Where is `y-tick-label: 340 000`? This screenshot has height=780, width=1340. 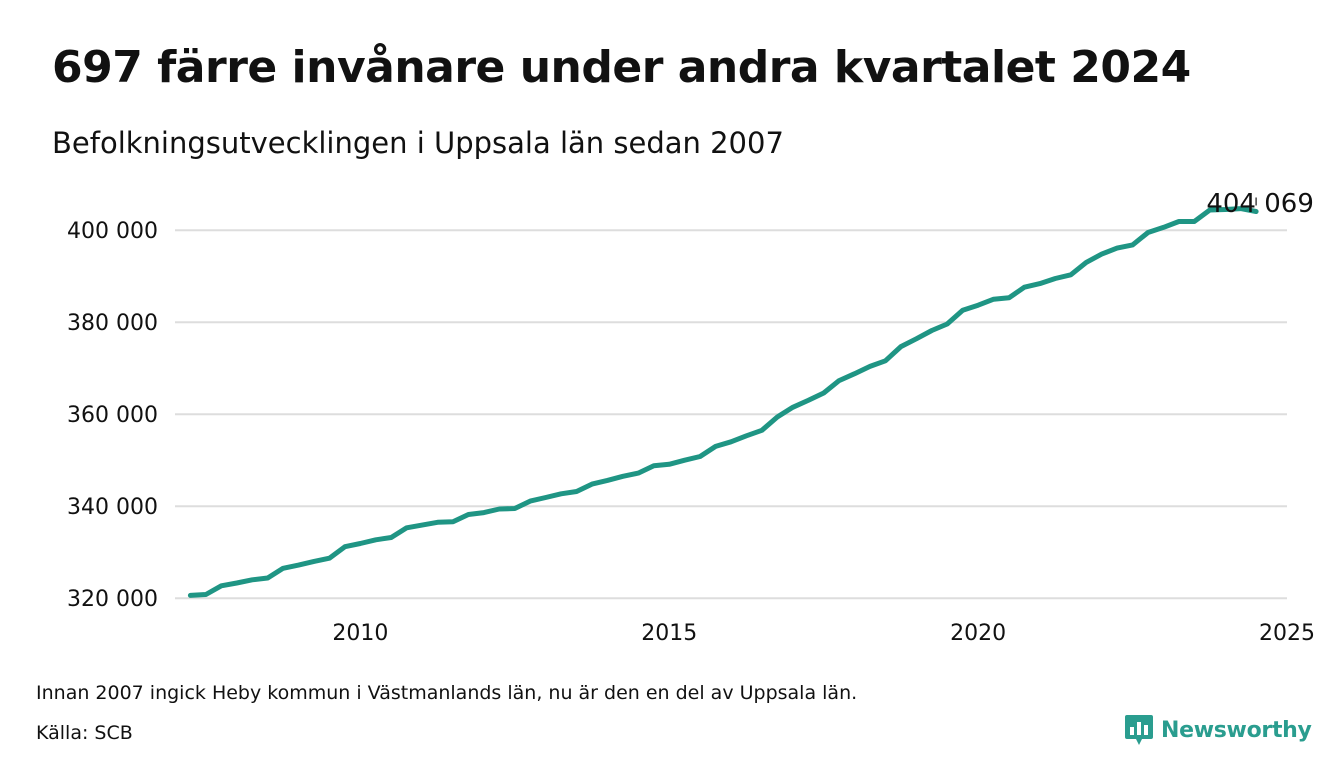
y-tick-label: 340 000 is located at coordinates (112, 507).